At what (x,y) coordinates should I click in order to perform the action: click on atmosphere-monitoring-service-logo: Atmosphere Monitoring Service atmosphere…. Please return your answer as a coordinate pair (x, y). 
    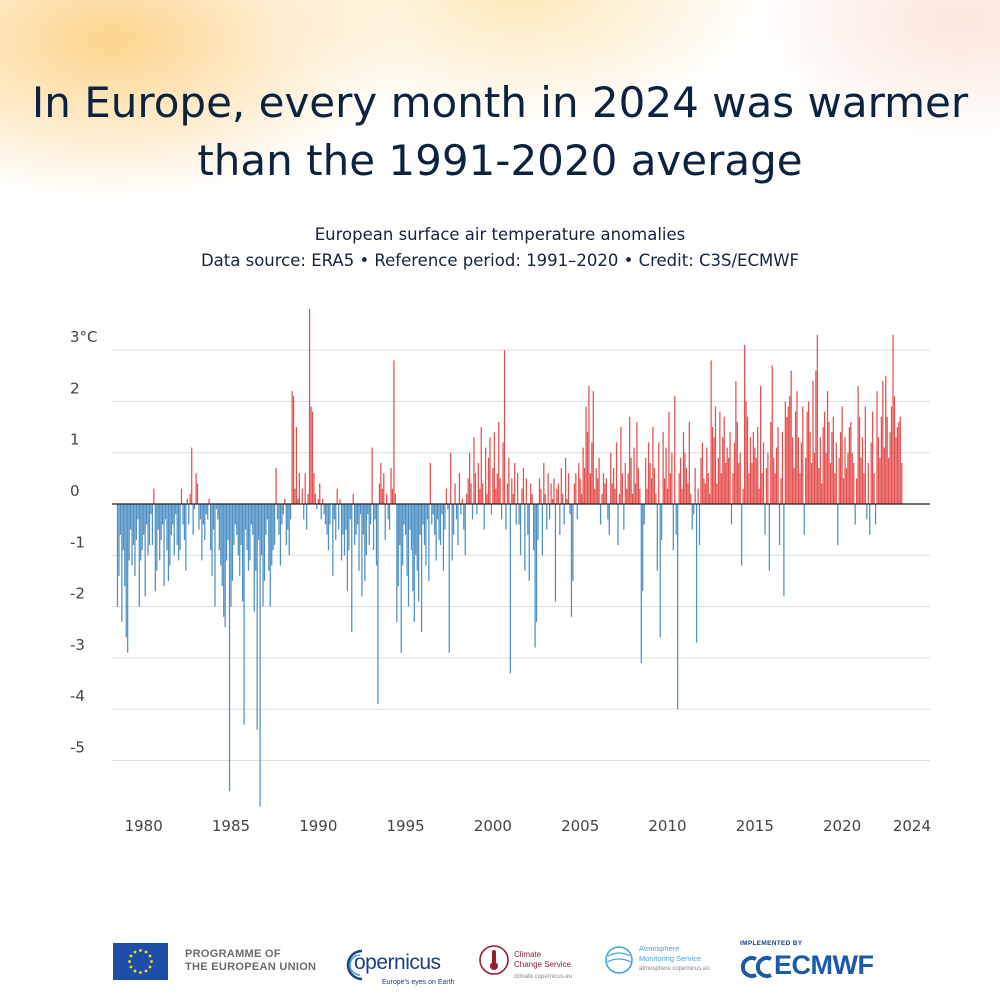
    Looking at the image, I should click on (658, 965).